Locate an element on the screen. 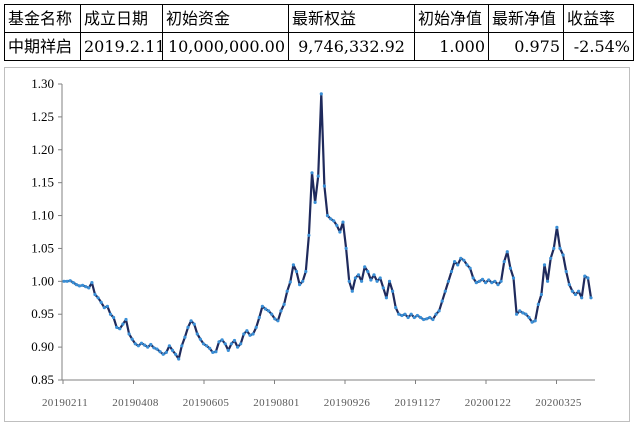 This screenshot has height=433, width=640. x-tick-label: 20191127 is located at coordinates (418, 403).